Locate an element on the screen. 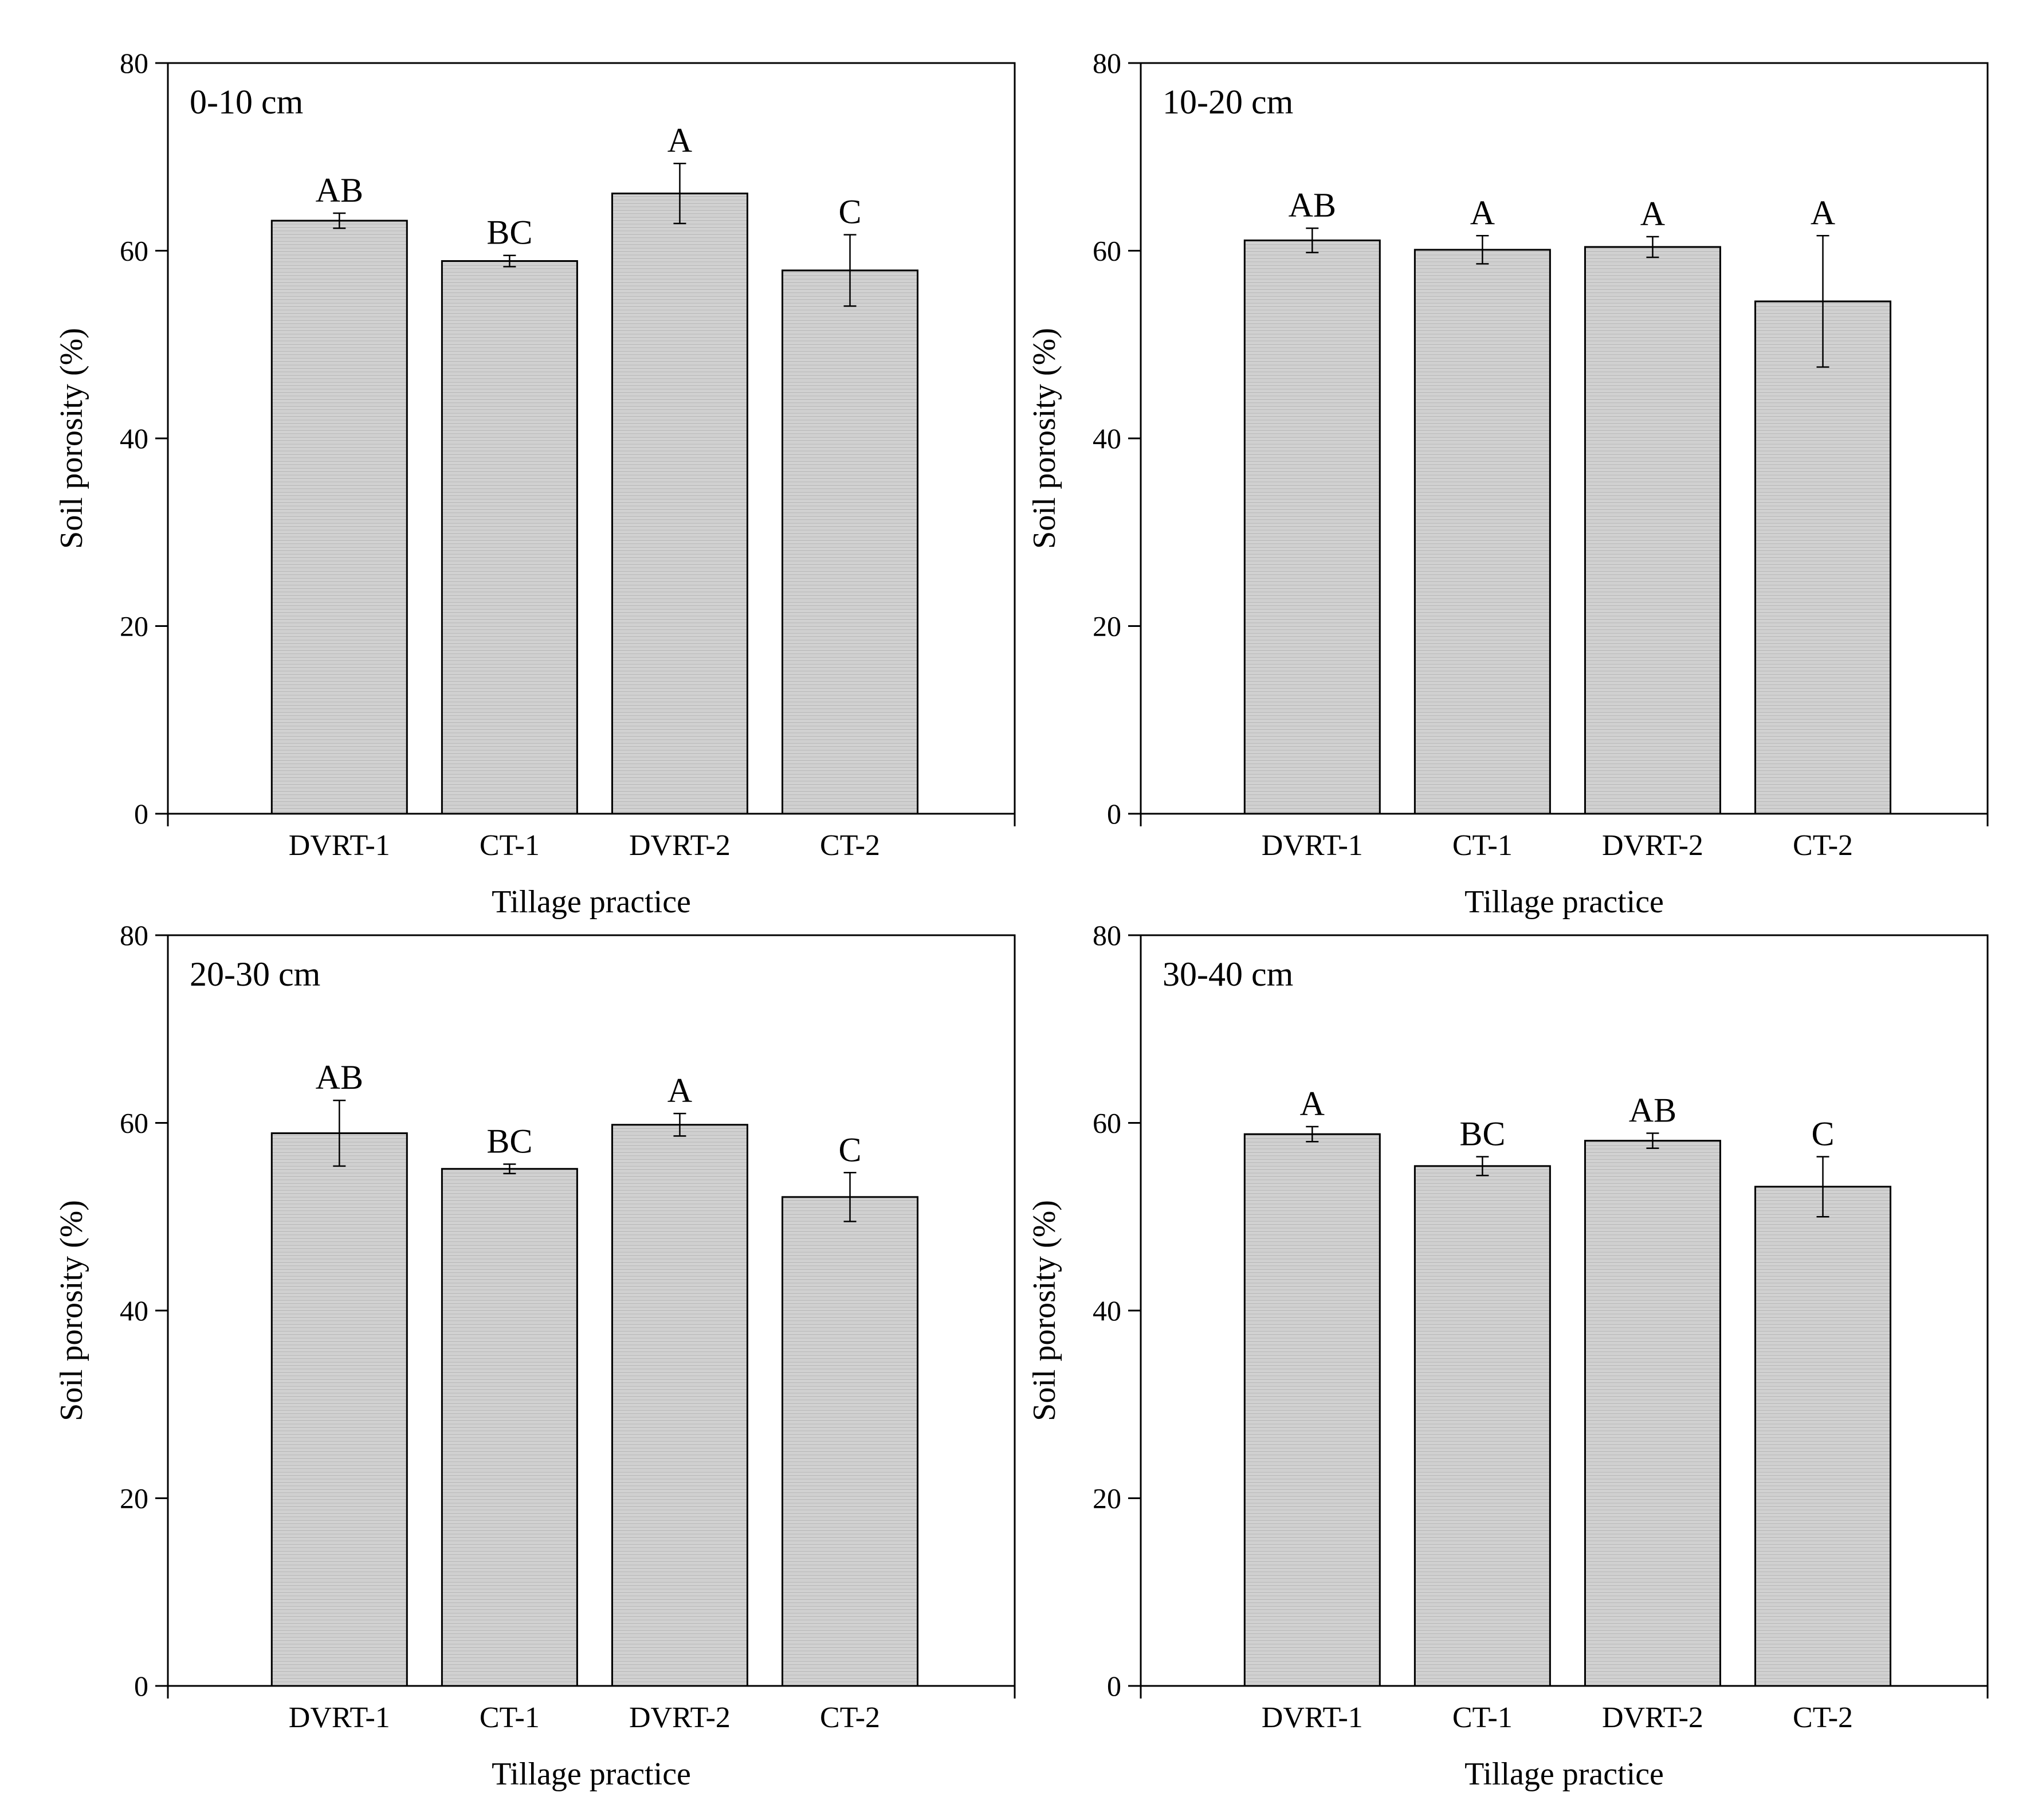 This screenshot has width=2038, height=1820. panel-title: 10-20 cm is located at coordinates (1228, 102).